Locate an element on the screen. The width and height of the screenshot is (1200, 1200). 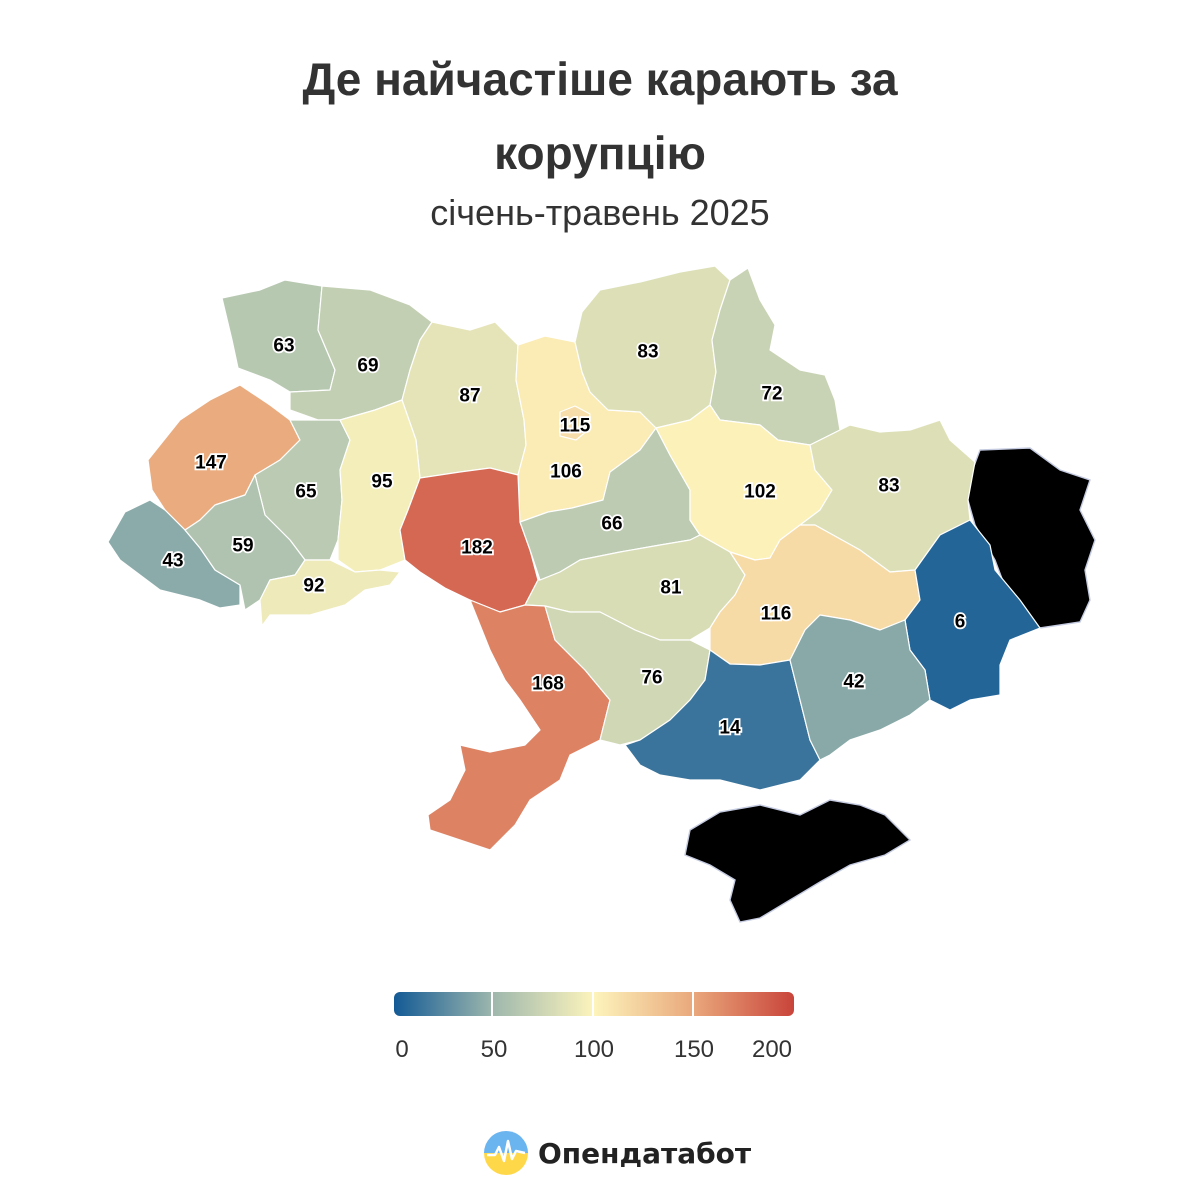
region-value-volyn: 63 is located at coordinates (283, 346).